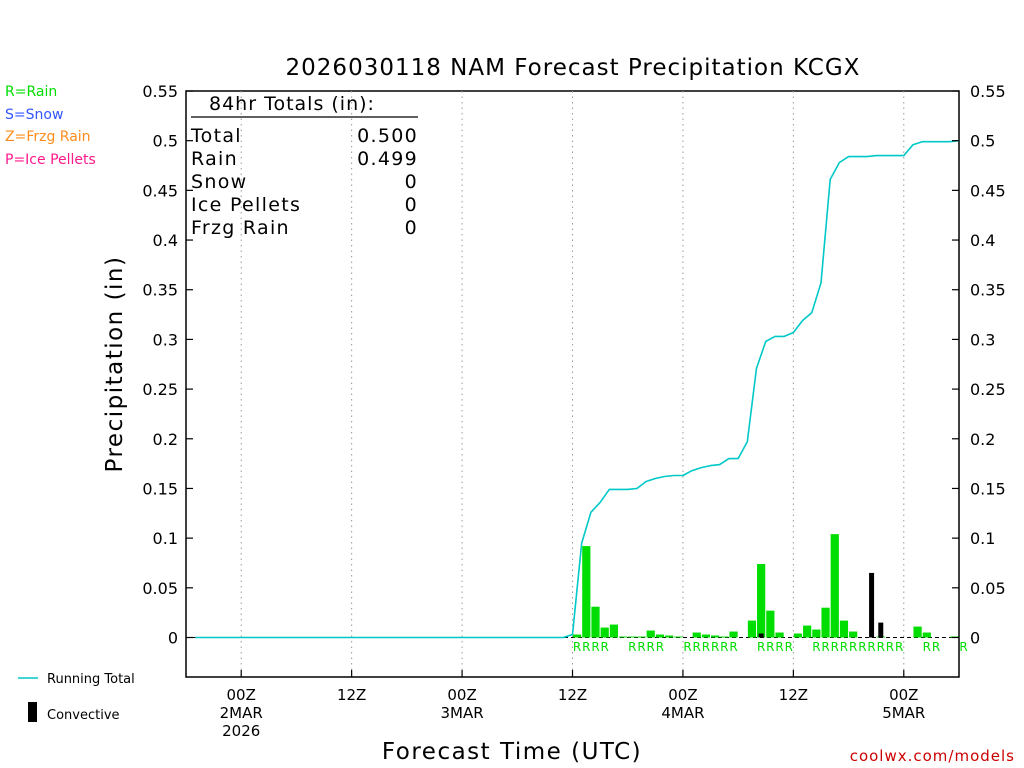 Image resolution: width=1024 pixels, height=768 pixels. Describe the element at coordinates (975, 638) in the screenshot. I see `y-tick-label-right: 0` at that location.